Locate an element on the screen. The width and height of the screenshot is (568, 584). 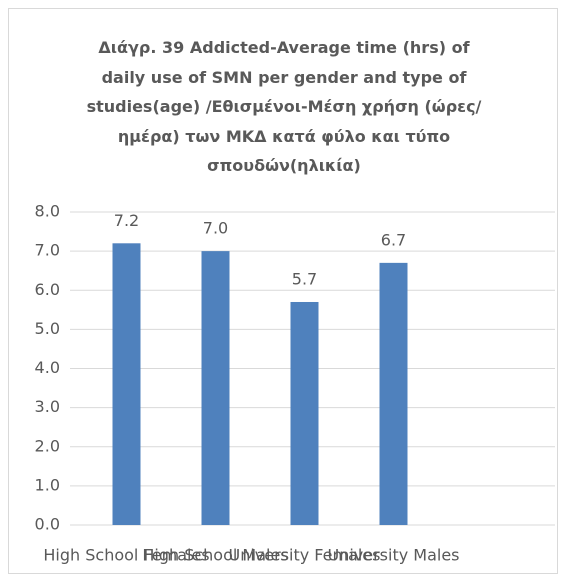
y-tick-label: 7.0 is located at coordinates (47, 250).